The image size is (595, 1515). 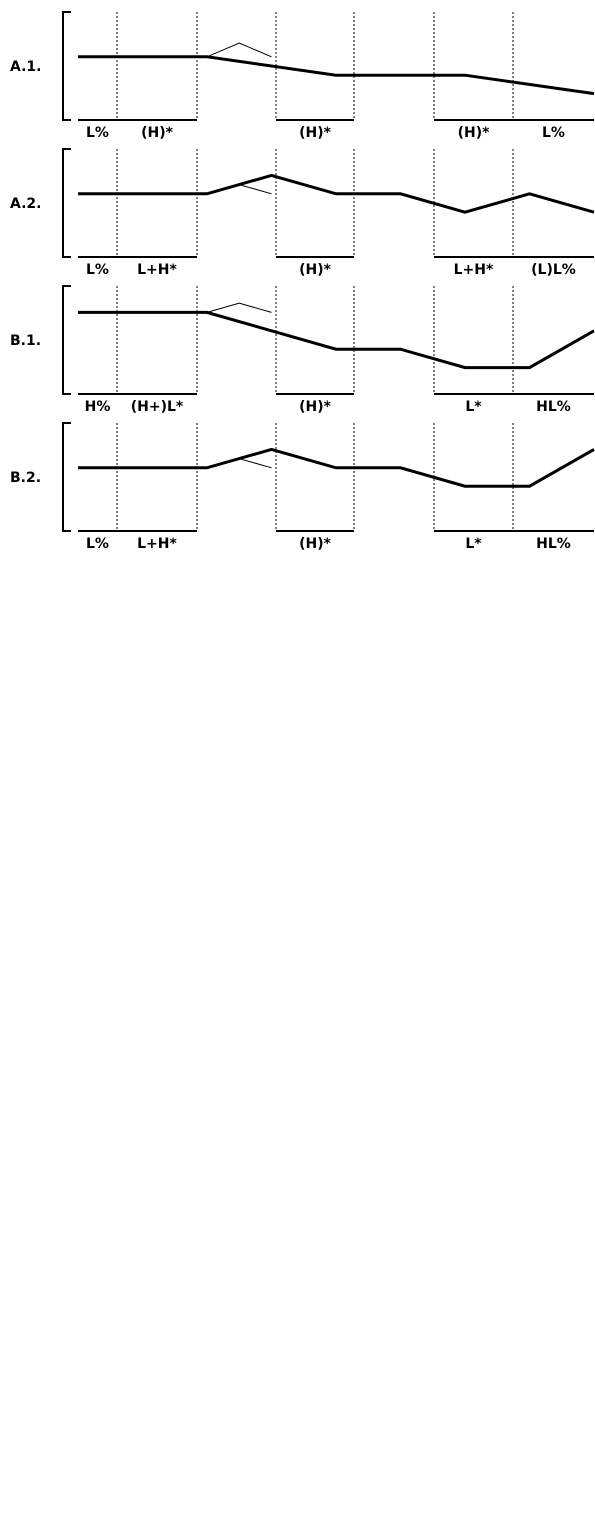 I want to click on panel-a-2: A.2. L% L+H* (H)* L+H* (L)L%, so click(x=302, y=213).